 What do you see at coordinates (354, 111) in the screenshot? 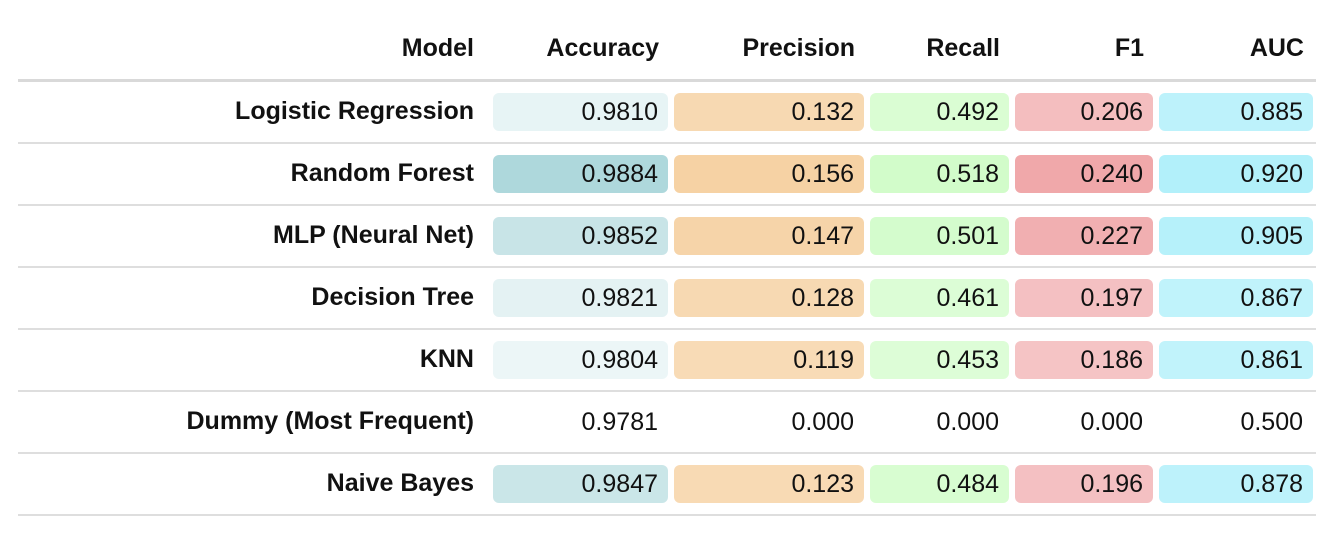
I see `model-name-cell: Logistic Regression` at bounding box center [354, 111].